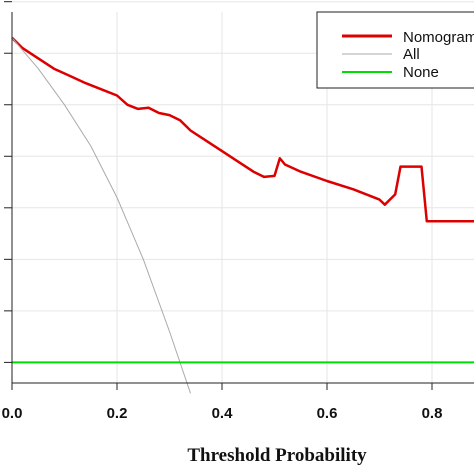  Describe the element at coordinates (277, 455) in the screenshot. I see `x-axis-title: Threshold Probability` at that location.